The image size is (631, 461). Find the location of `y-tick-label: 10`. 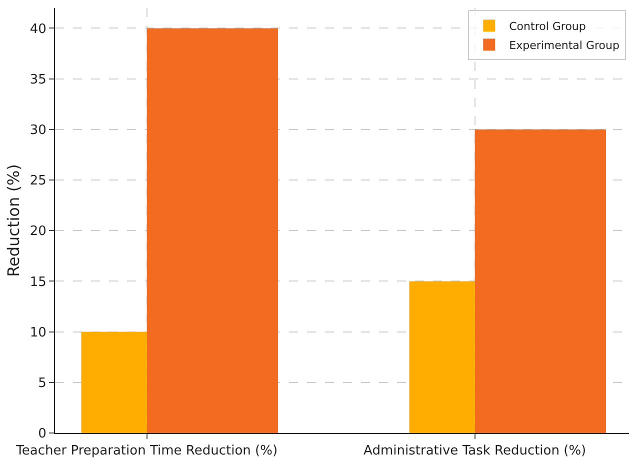

y-tick-label: 10 is located at coordinates (38, 332).